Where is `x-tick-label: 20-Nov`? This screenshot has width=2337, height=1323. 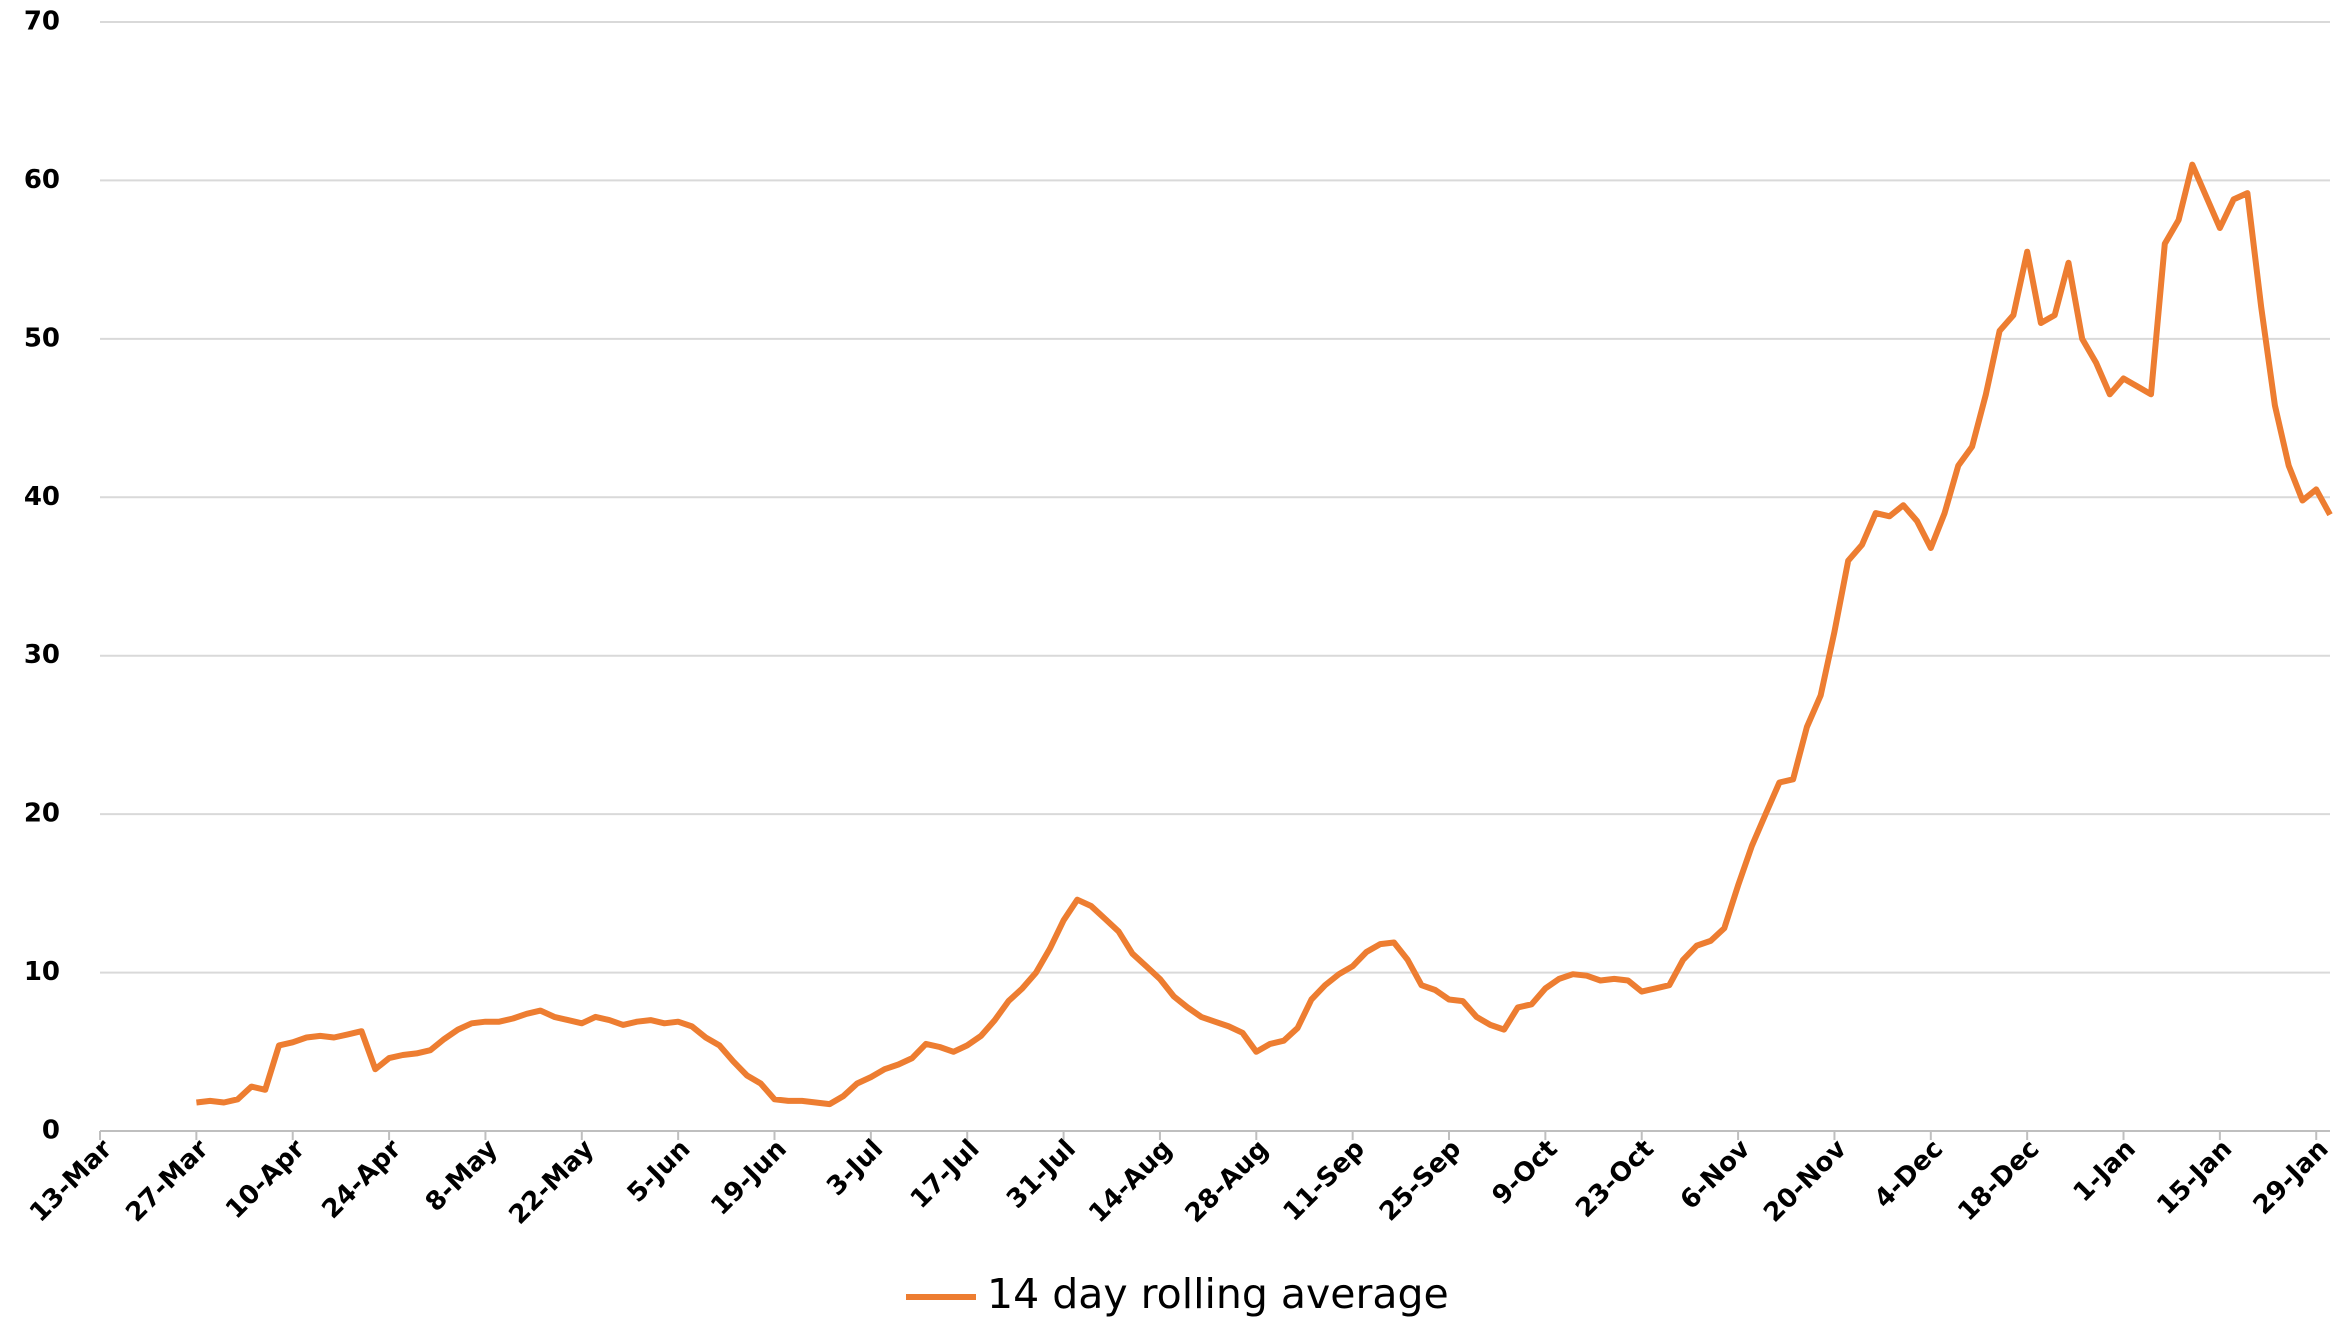
x-tick-label: 20-Nov is located at coordinates (1805, 1181).